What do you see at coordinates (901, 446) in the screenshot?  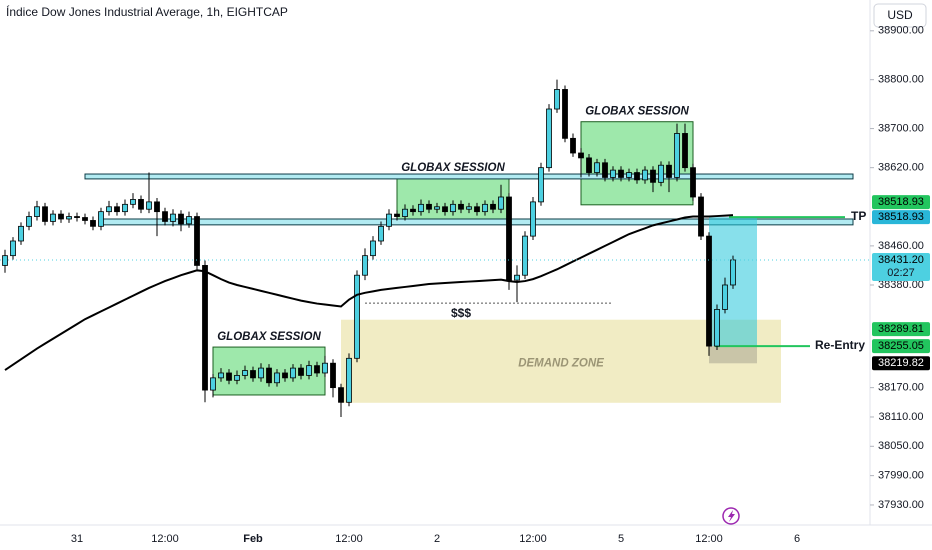 I see `y-tick-label: 38050.00` at bounding box center [901, 446].